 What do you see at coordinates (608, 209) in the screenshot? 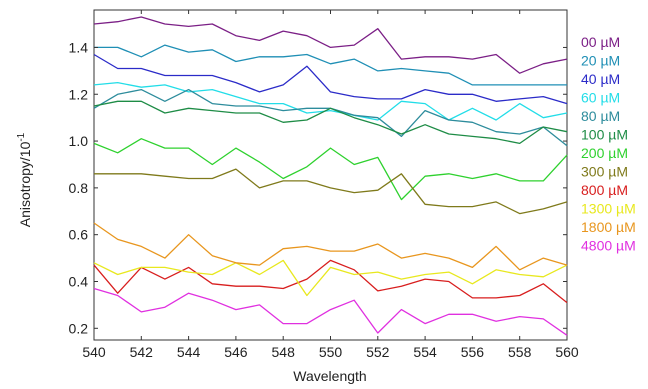
I see `legend-entry: 1300 µM` at bounding box center [608, 209].